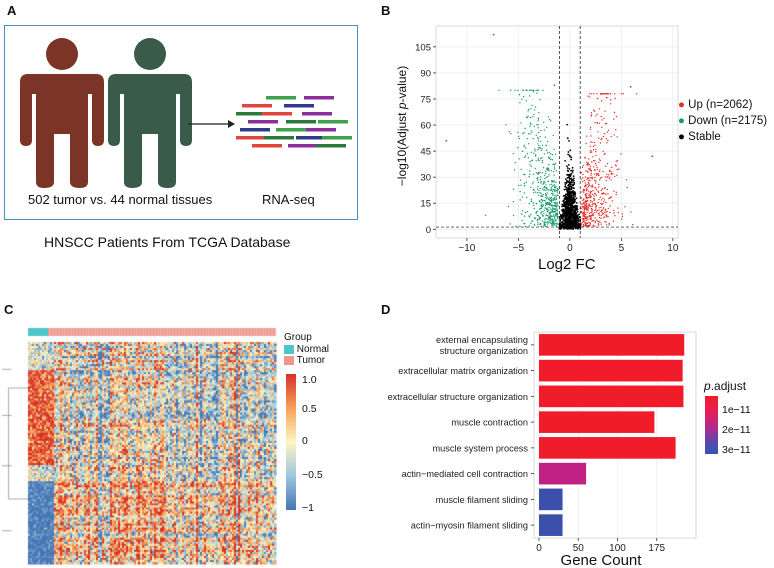 Image resolution: width=774 pixels, height=568 pixels. I want to click on volcano-plot: −10 −5 0 5 10 0 15 30 45 60 75 90 105, so click(547, 139).